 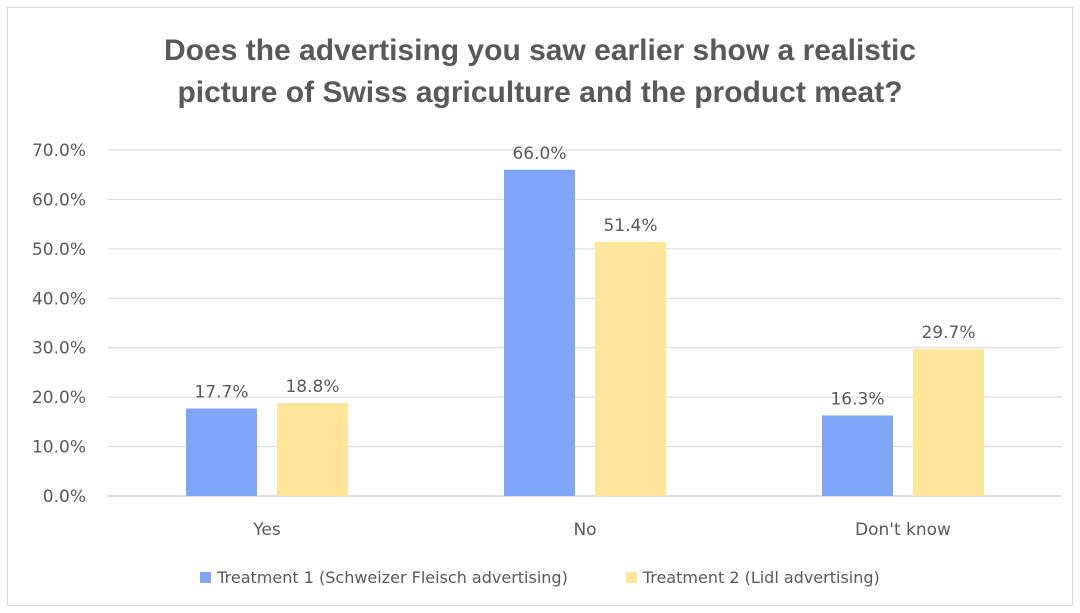 What do you see at coordinates (539, 154) in the screenshot?
I see `data-label: 66.0%` at bounding box center [539, 154].